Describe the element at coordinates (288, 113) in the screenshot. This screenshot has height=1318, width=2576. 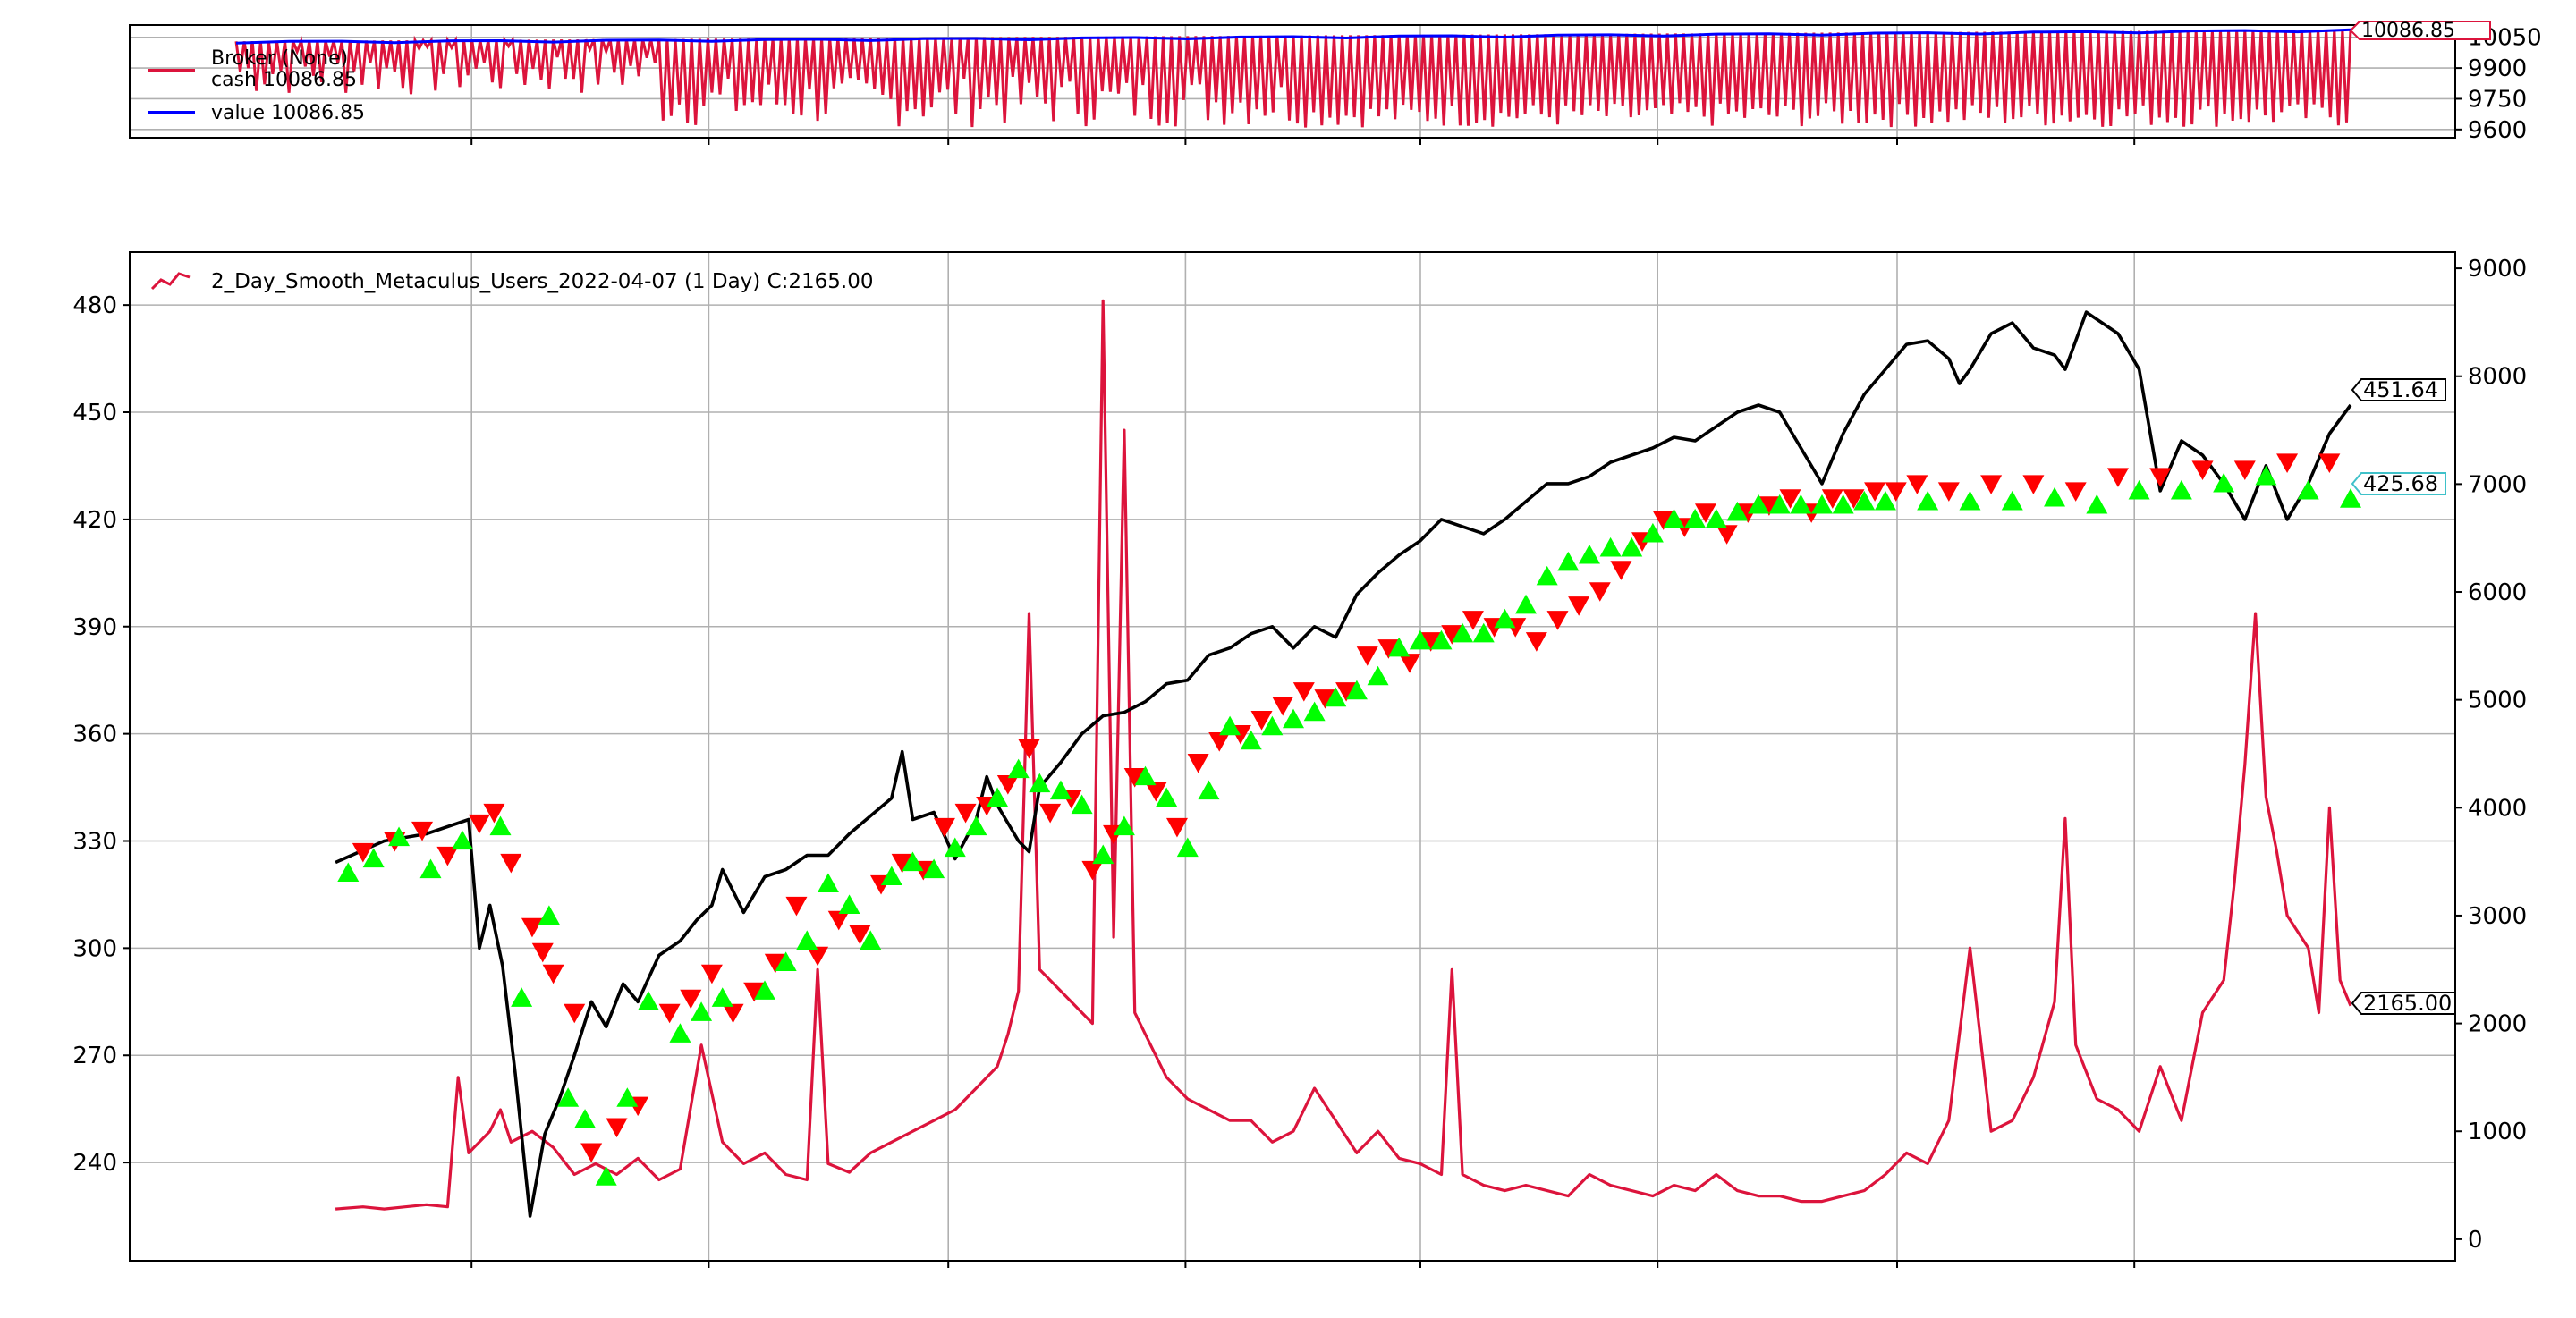
I see `legend-value-label: value 10086.85` at that location.